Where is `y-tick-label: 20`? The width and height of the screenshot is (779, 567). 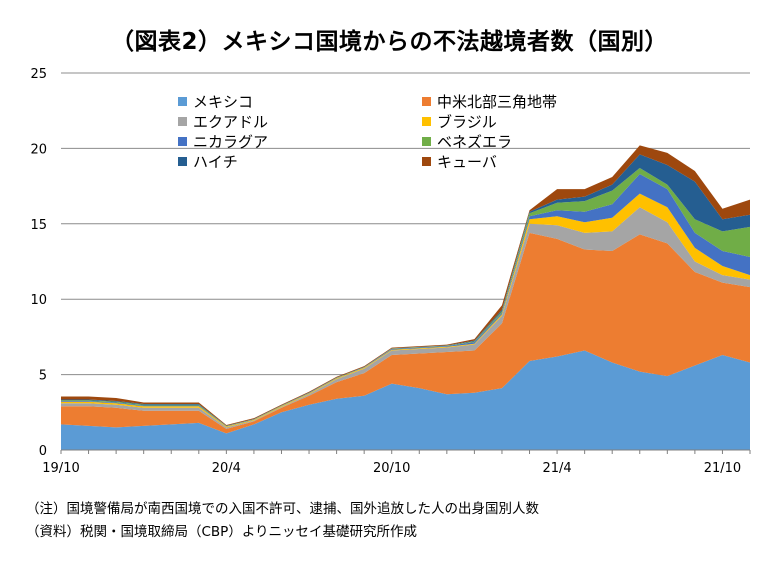 y-tick-label: 20 is located at coordinates (38, 149).